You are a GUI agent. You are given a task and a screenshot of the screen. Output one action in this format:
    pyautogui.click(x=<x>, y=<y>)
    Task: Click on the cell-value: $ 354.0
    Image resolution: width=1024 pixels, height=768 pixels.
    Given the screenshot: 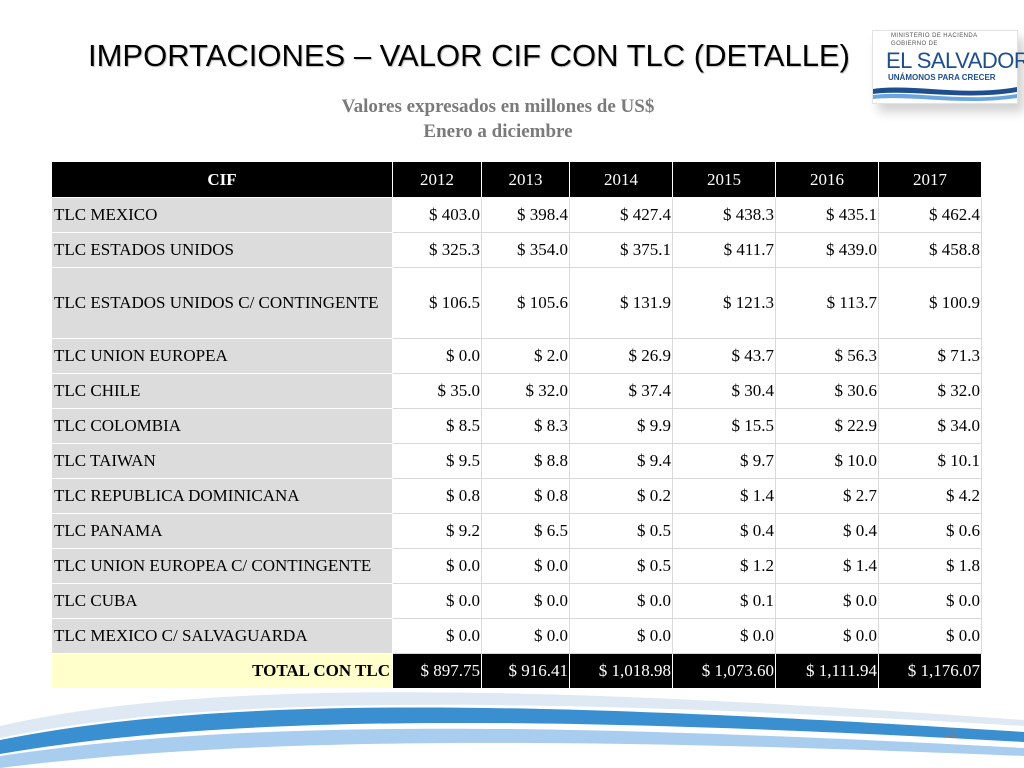 What is the action you would take?
    pyautogui.click(x=525, y=250)
    